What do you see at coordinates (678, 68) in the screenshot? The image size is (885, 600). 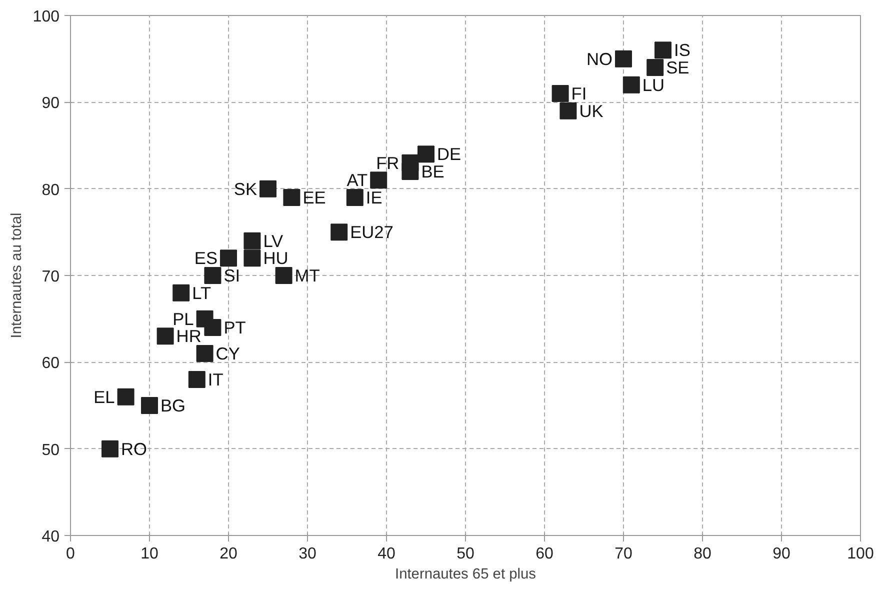 I see `annotation: SE` at bounding box center [678, 68].